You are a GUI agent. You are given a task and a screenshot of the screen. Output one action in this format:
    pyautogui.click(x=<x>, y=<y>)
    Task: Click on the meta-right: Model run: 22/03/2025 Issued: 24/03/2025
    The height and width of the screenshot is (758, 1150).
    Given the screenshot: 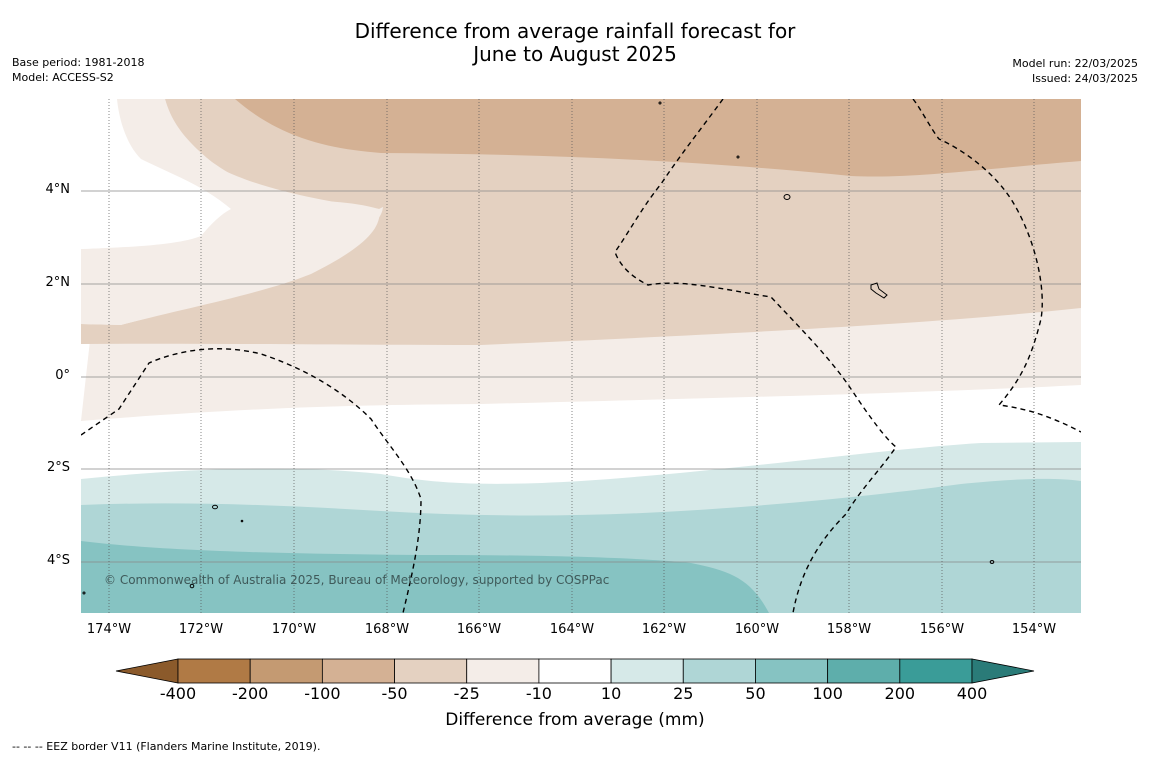 What is the action you would take?
    pyautogui.click(x=1075, y=71)
    